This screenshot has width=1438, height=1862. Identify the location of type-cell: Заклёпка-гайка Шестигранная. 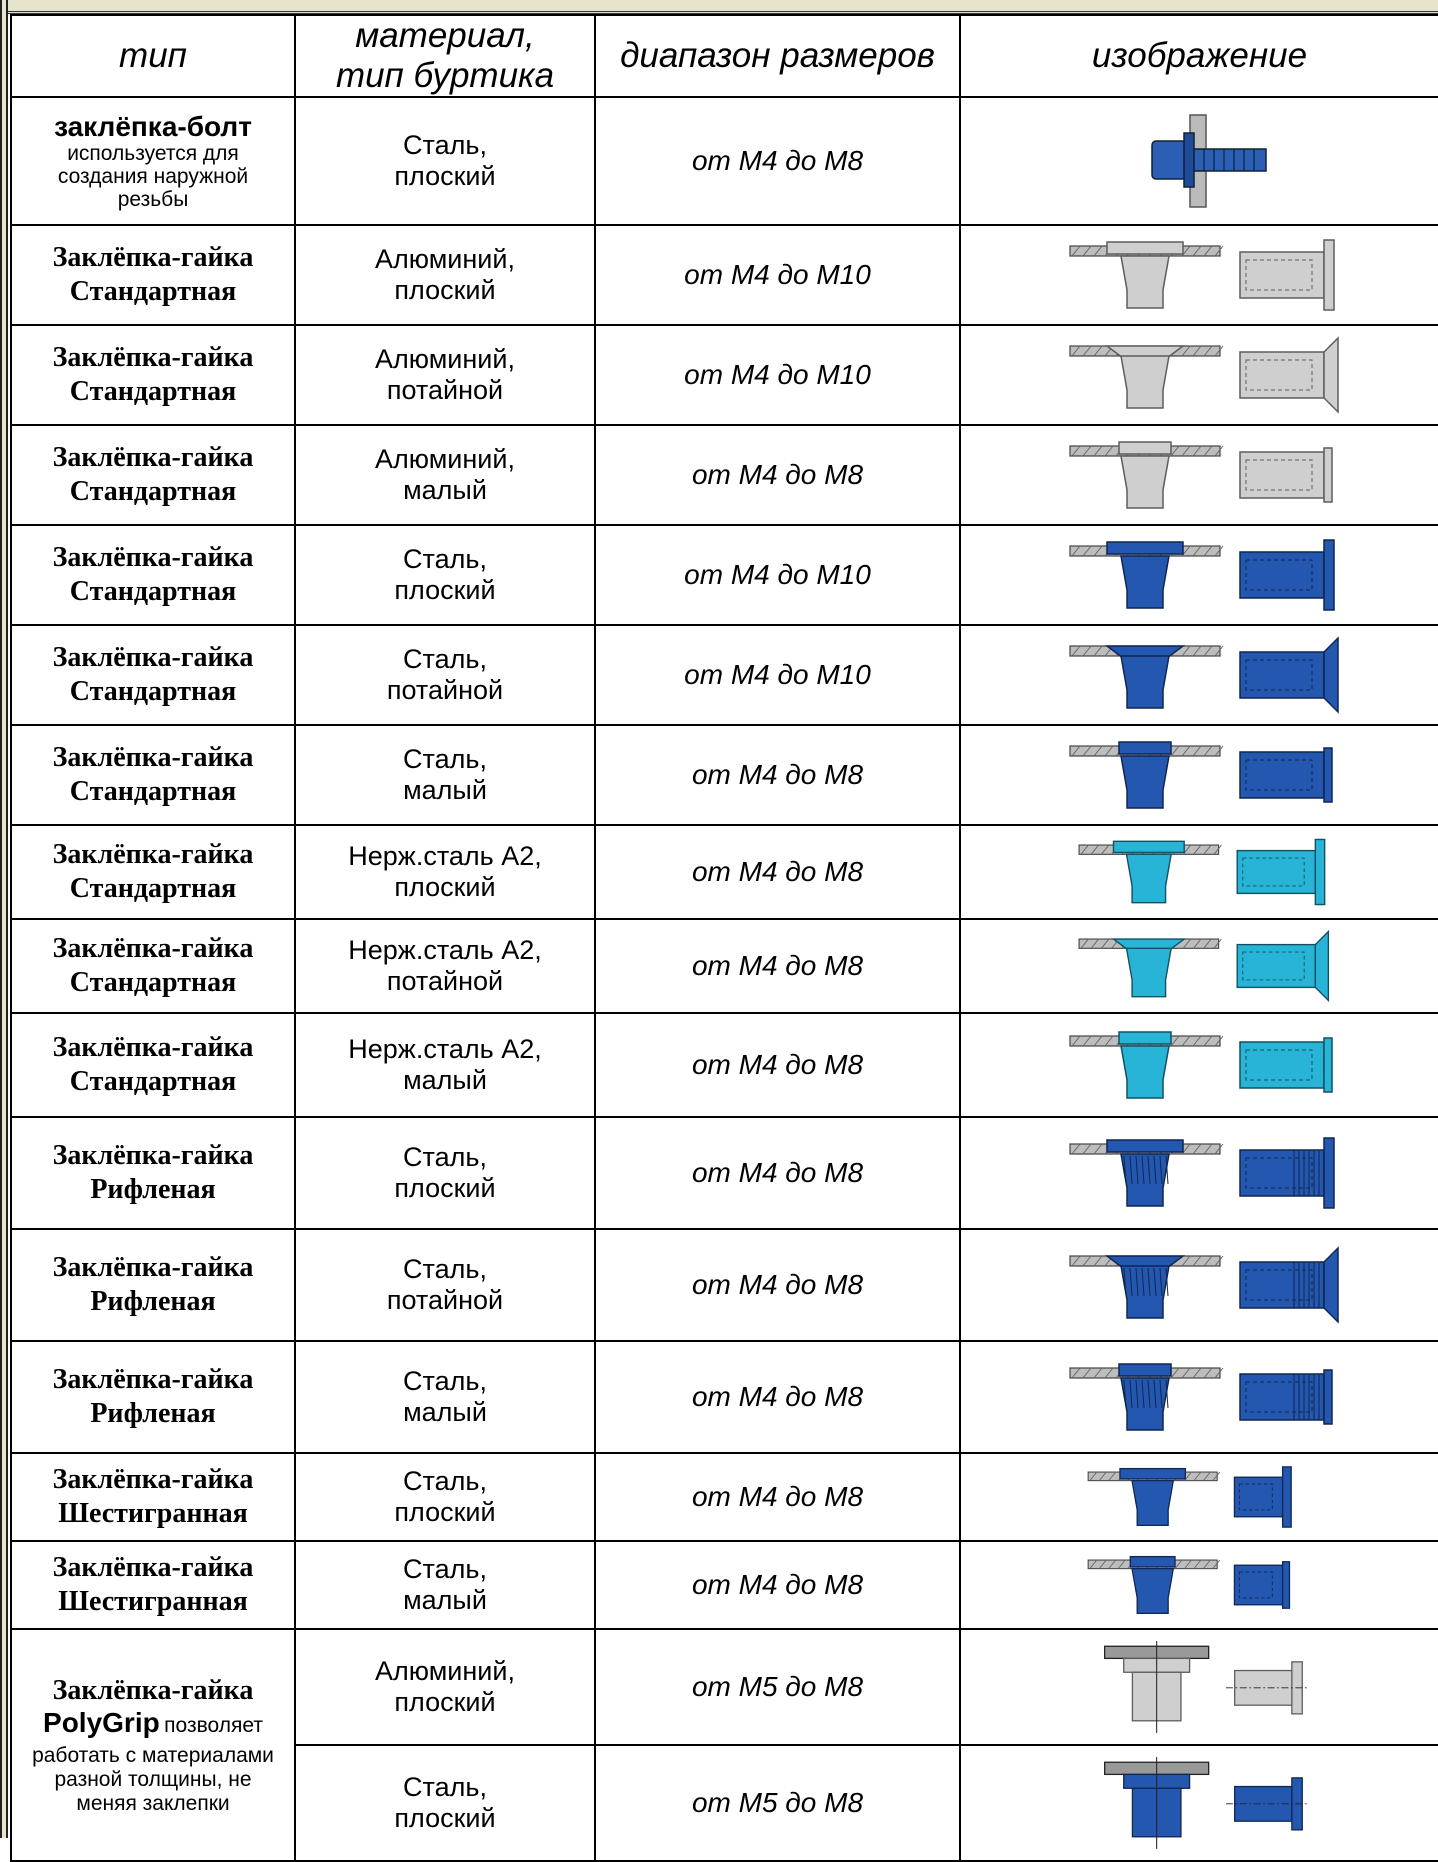
(153, 1585).